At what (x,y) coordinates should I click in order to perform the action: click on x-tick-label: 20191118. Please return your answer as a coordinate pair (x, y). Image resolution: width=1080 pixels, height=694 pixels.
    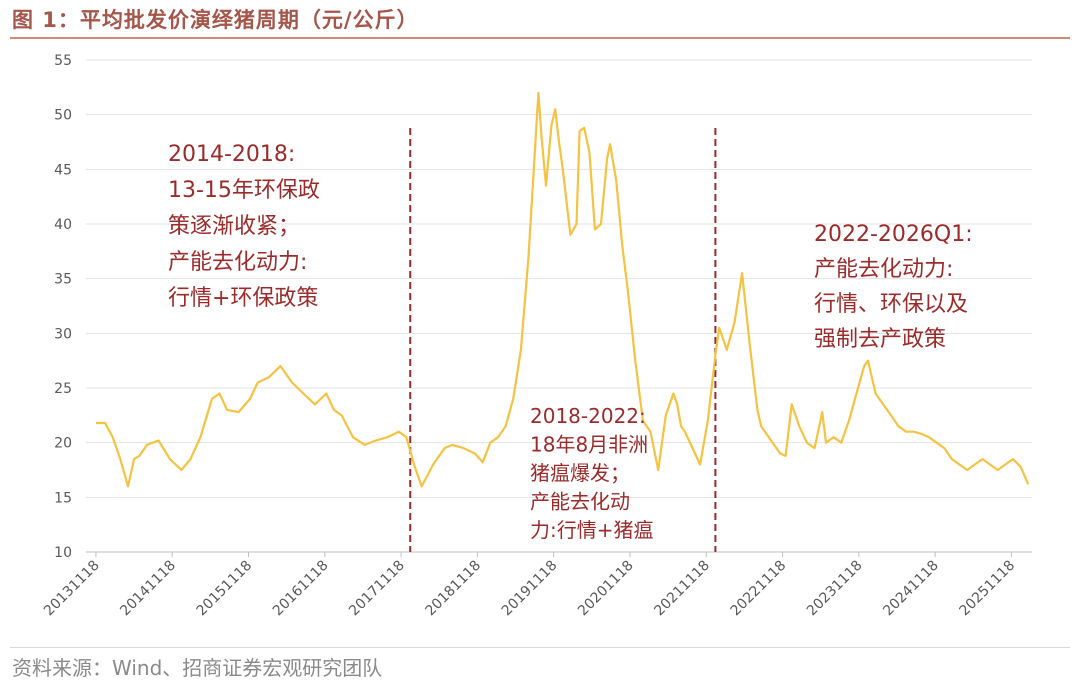
    Looking at the image, I should click on (530, 589).